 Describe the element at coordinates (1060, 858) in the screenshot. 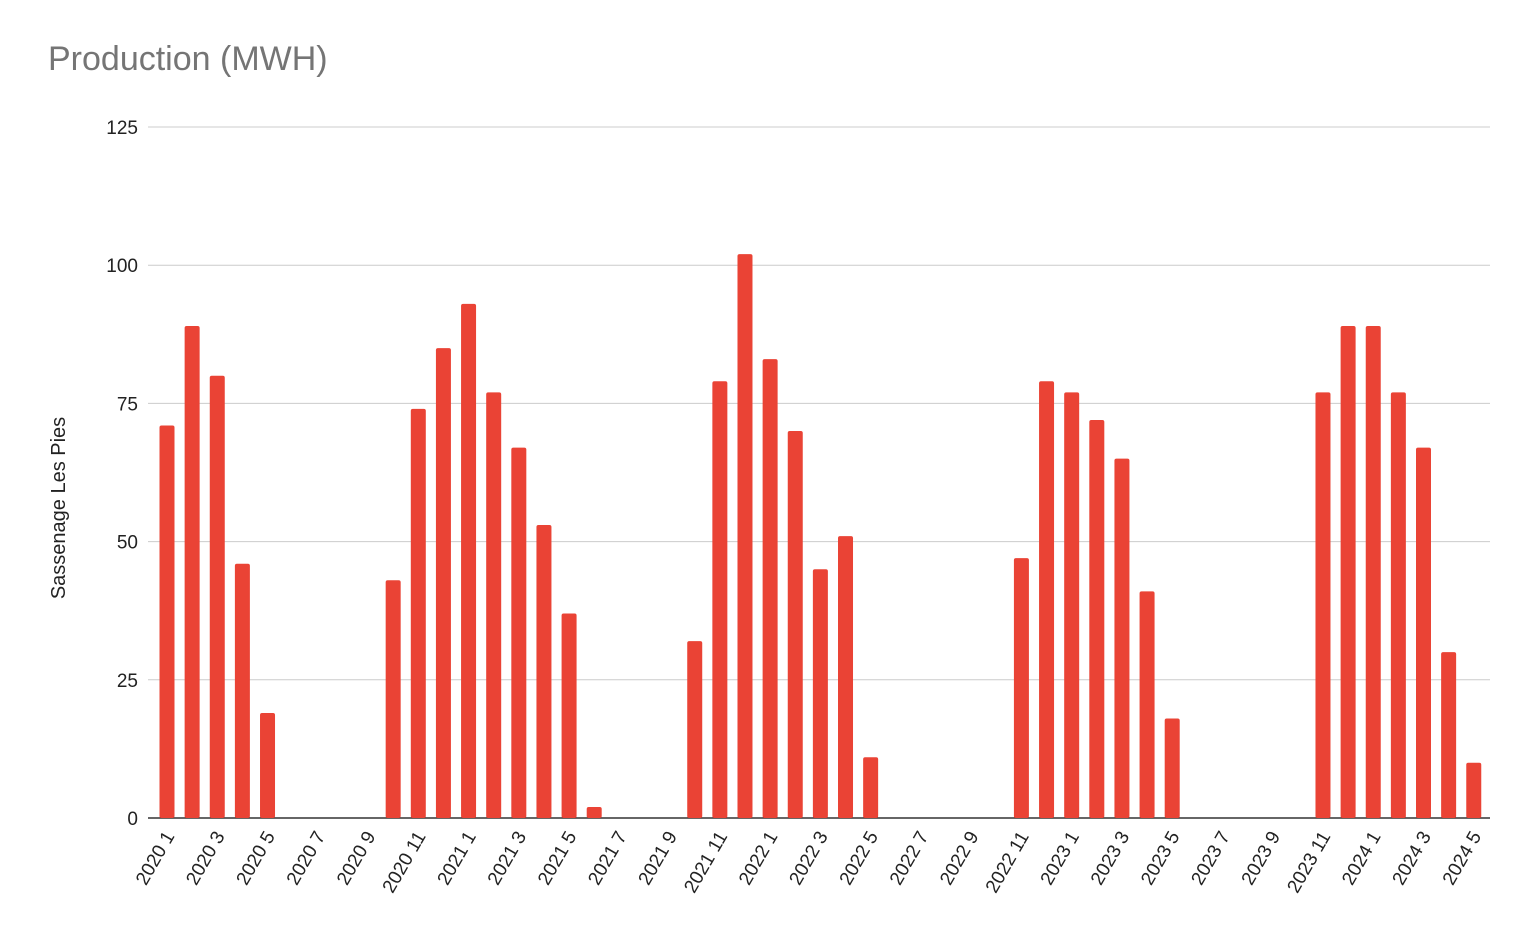

I see `x-tick-label: 2023 1` at that location.